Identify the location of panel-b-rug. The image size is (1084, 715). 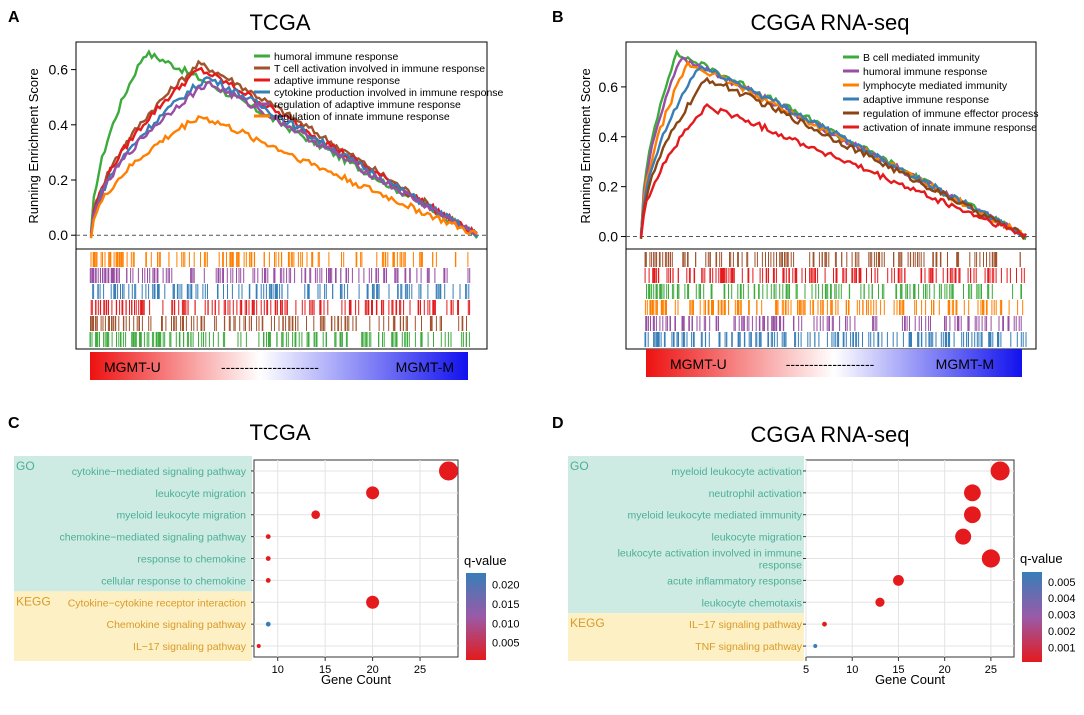
(835, 299).